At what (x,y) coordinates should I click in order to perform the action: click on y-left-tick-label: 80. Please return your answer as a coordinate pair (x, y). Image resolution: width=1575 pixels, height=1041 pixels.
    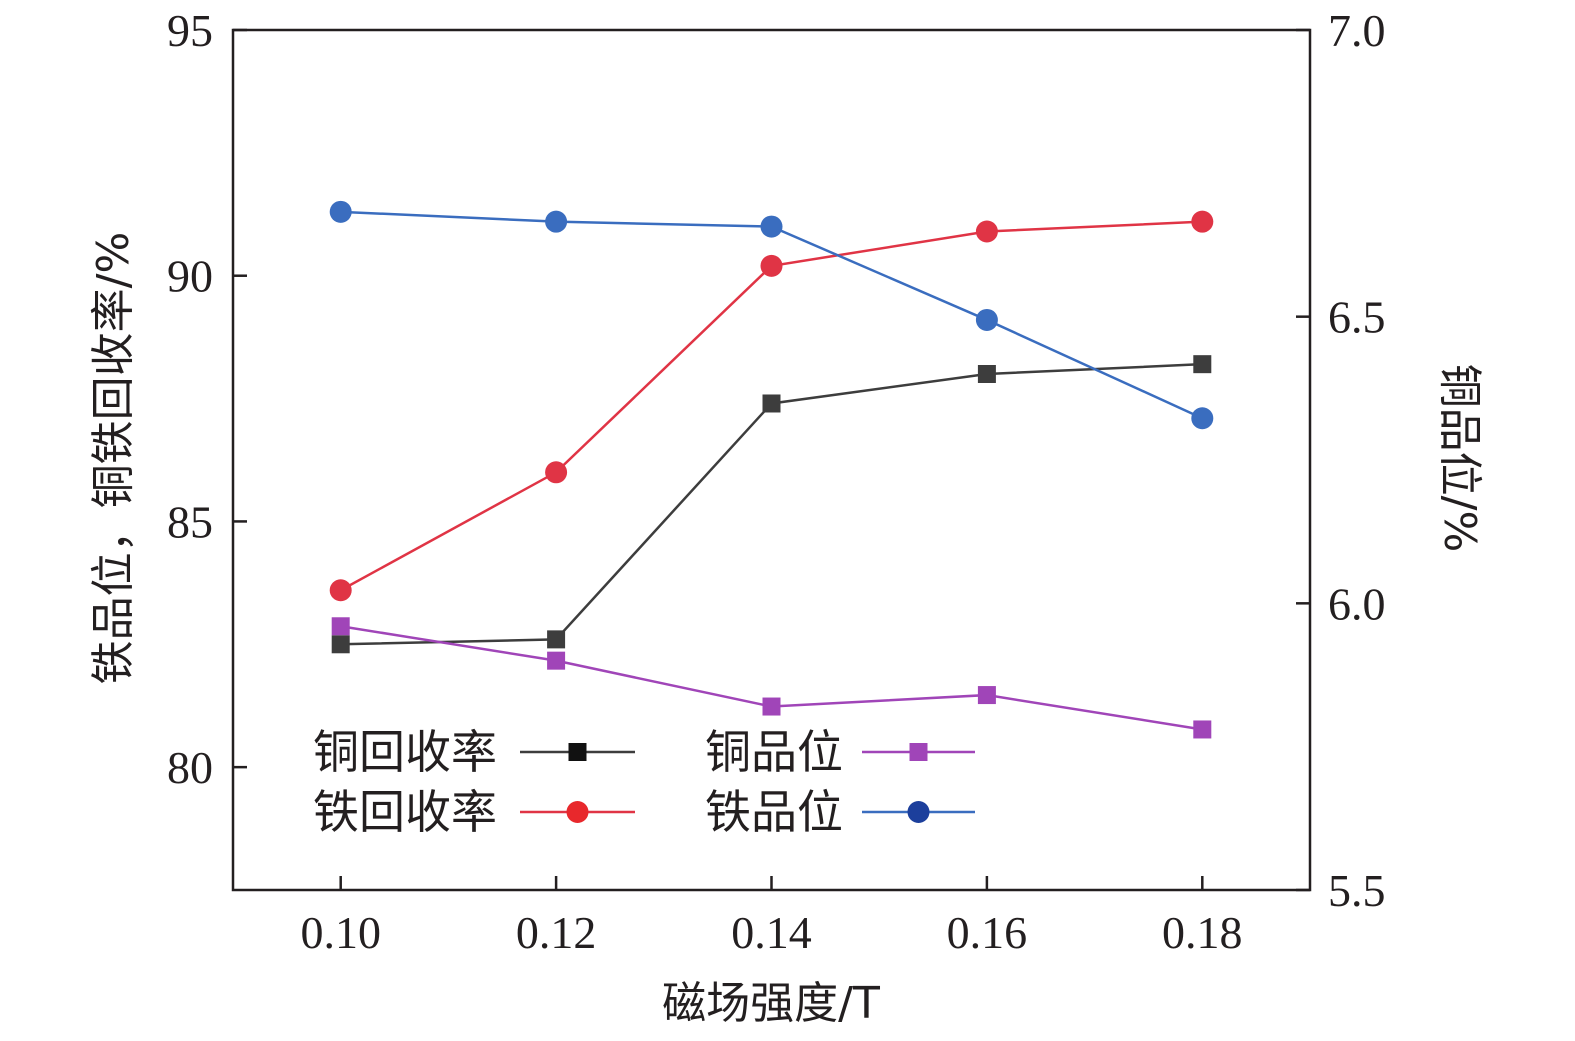
    Looking at the image, I should click on (190, 767).